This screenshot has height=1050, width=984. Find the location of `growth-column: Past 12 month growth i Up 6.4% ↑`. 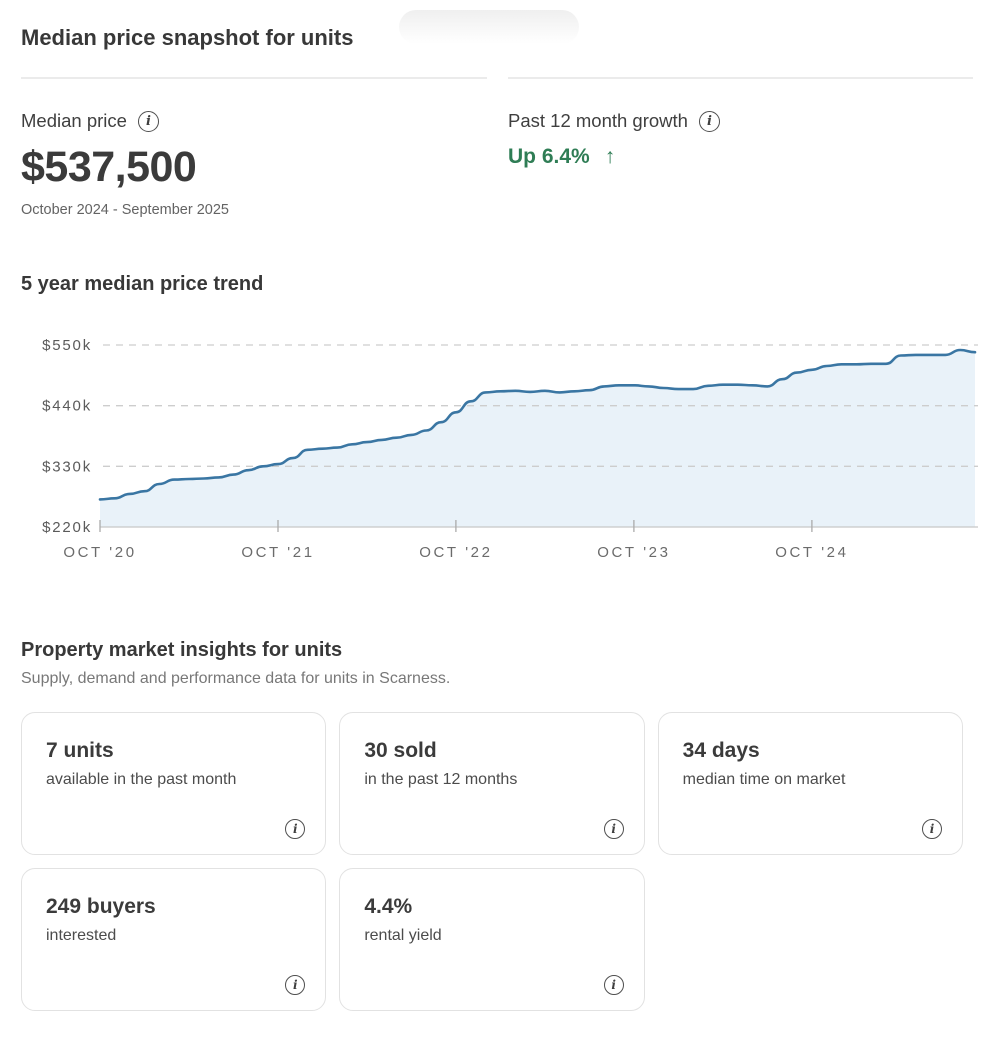

growth-column: Past 12 month growth i Up 6.4% ↑ is located at coordinates (740, 148).